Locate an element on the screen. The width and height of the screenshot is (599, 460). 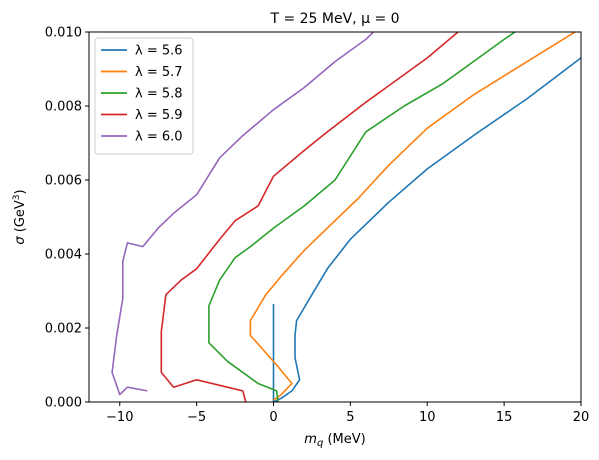
x-tick-label: −5 is located at coordinates (196, 417).